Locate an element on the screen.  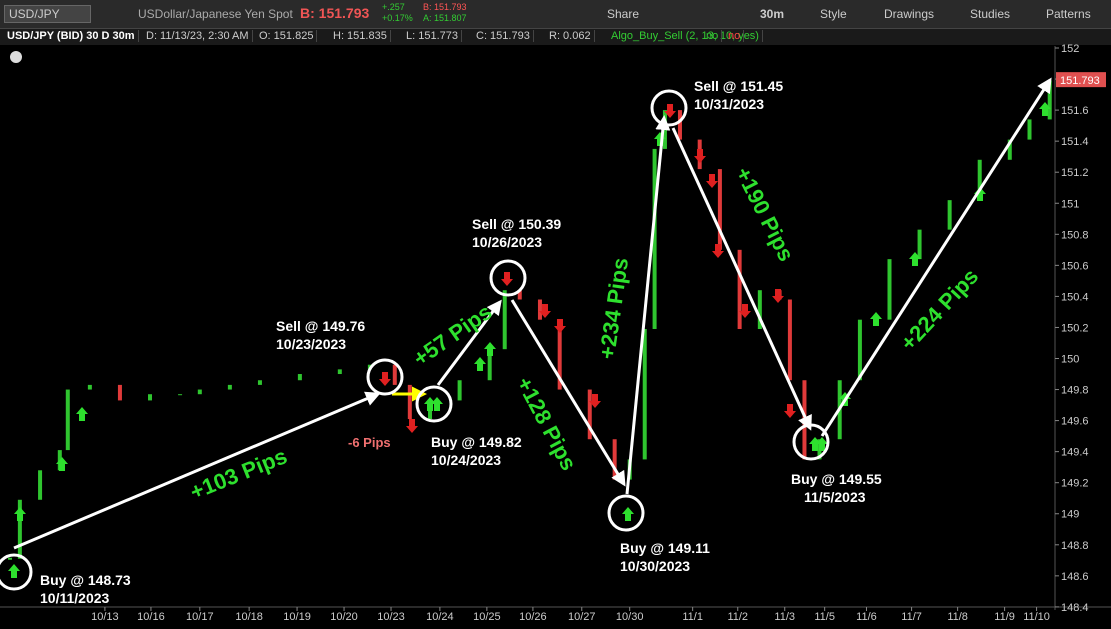
pip-label: +128 Pips is located at coordinates (547, 424).